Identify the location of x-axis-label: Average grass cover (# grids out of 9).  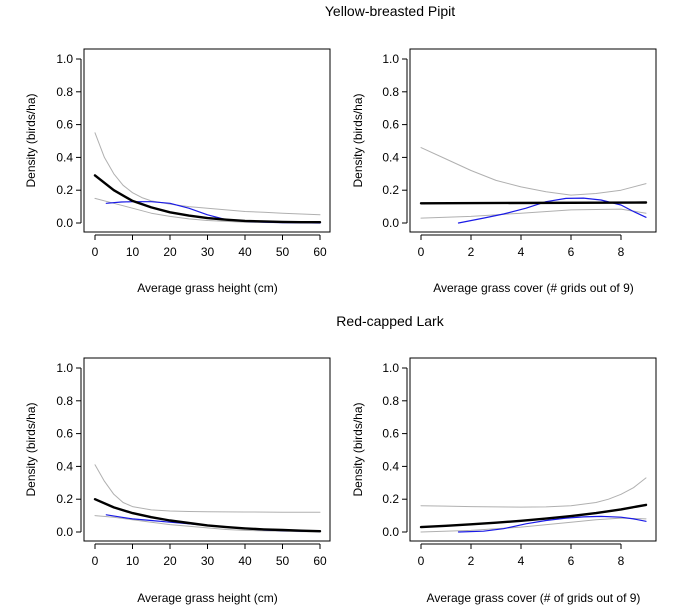
(533, 288).